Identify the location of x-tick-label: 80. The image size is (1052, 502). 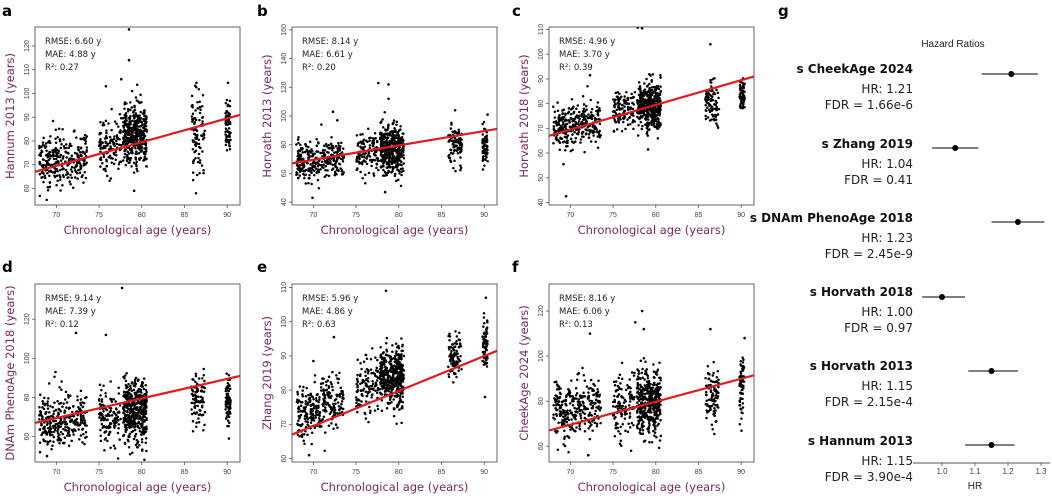
(656, 215).